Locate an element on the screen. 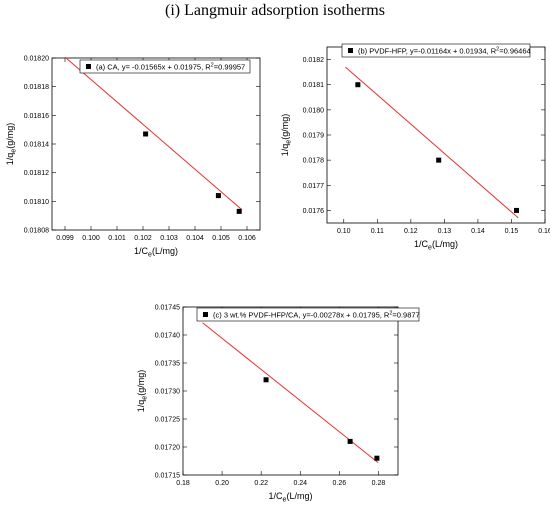 This screenshot has width=550, height=523. x-tick-label: 0.16 is located at coordinates (544, 231).